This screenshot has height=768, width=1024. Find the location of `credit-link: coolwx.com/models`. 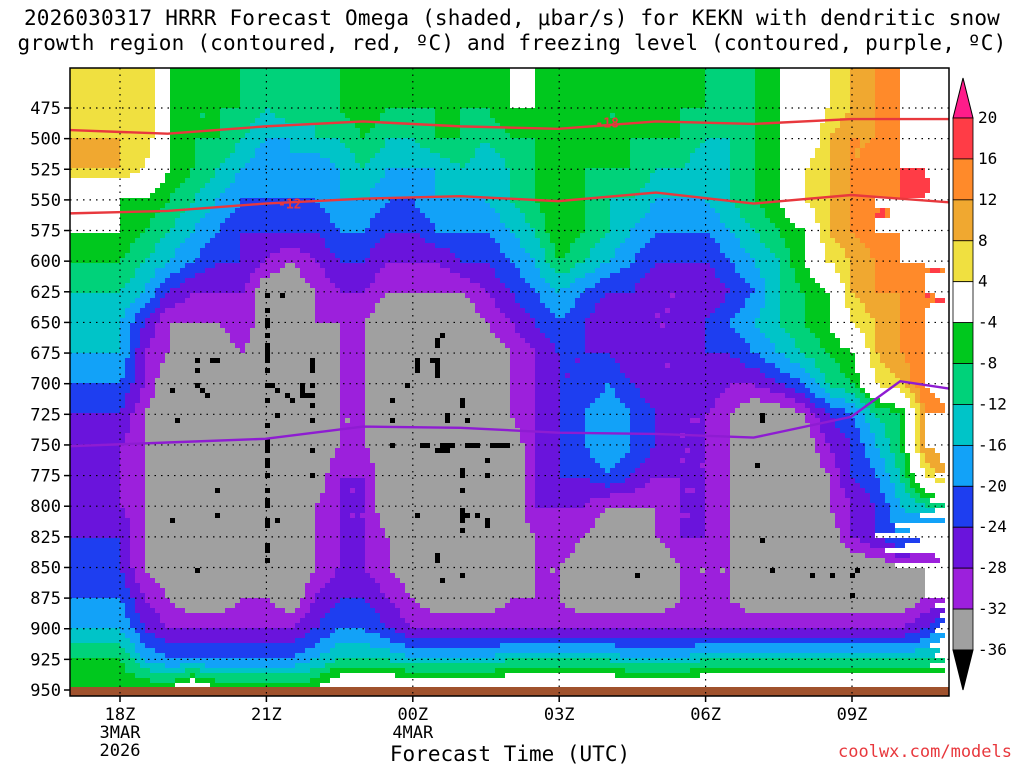

credit-link: coolwx.com/models is located at coordinates (925, 752).